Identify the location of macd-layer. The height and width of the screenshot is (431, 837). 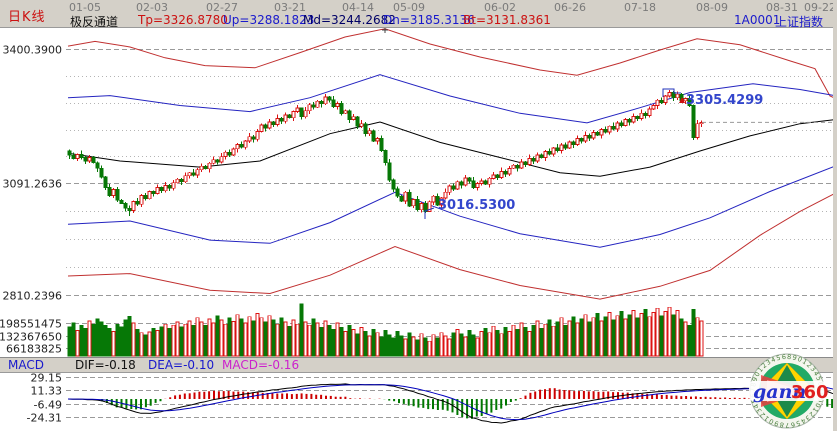
(452, 403).